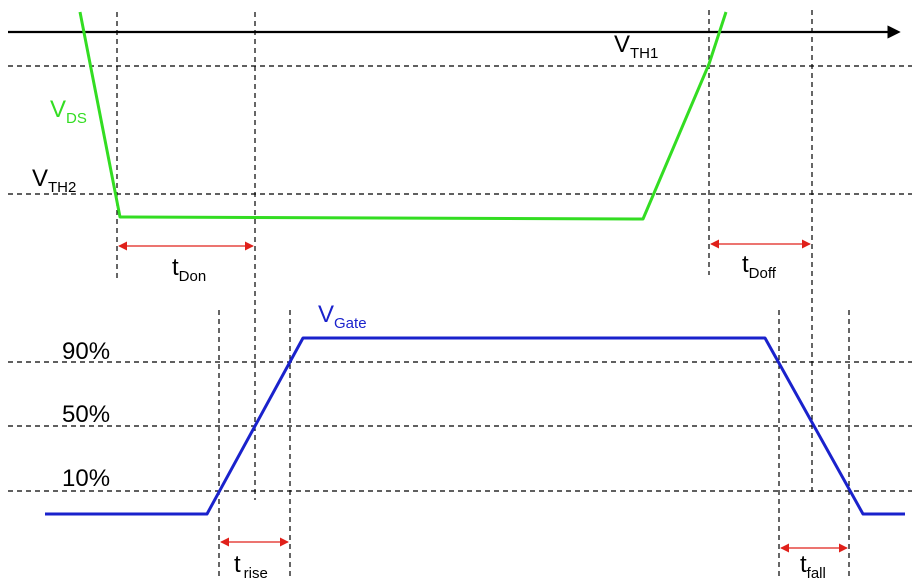 This screenshot has width=914, height=582. Describe the element at coordinates (68, 111) in the screenshot. I see `vds-label: VDS` at that location.